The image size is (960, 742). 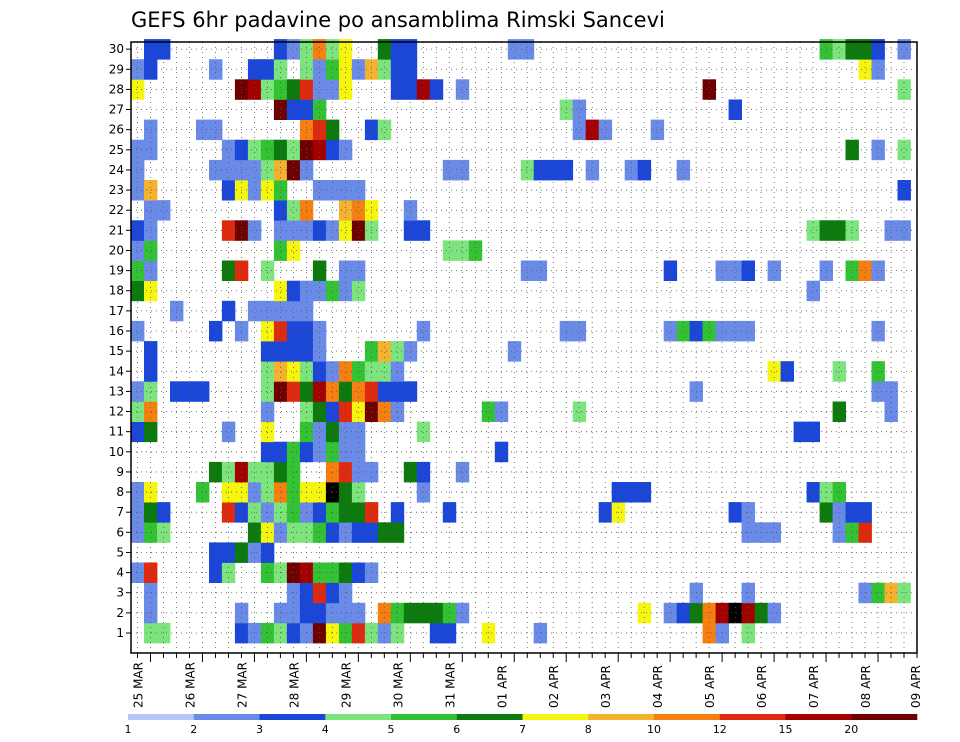 I want to click on legend-label: 5, so click(x=391, y=729).